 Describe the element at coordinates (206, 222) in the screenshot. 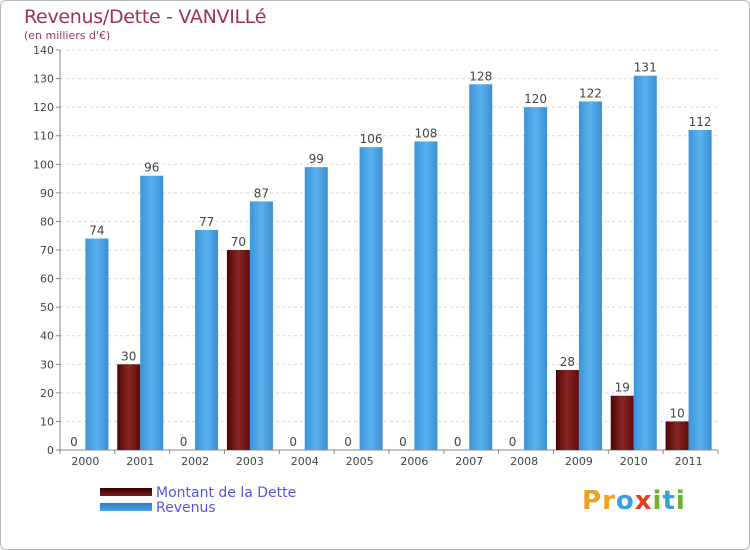

I see `data-label-revenus: 77` at that location.